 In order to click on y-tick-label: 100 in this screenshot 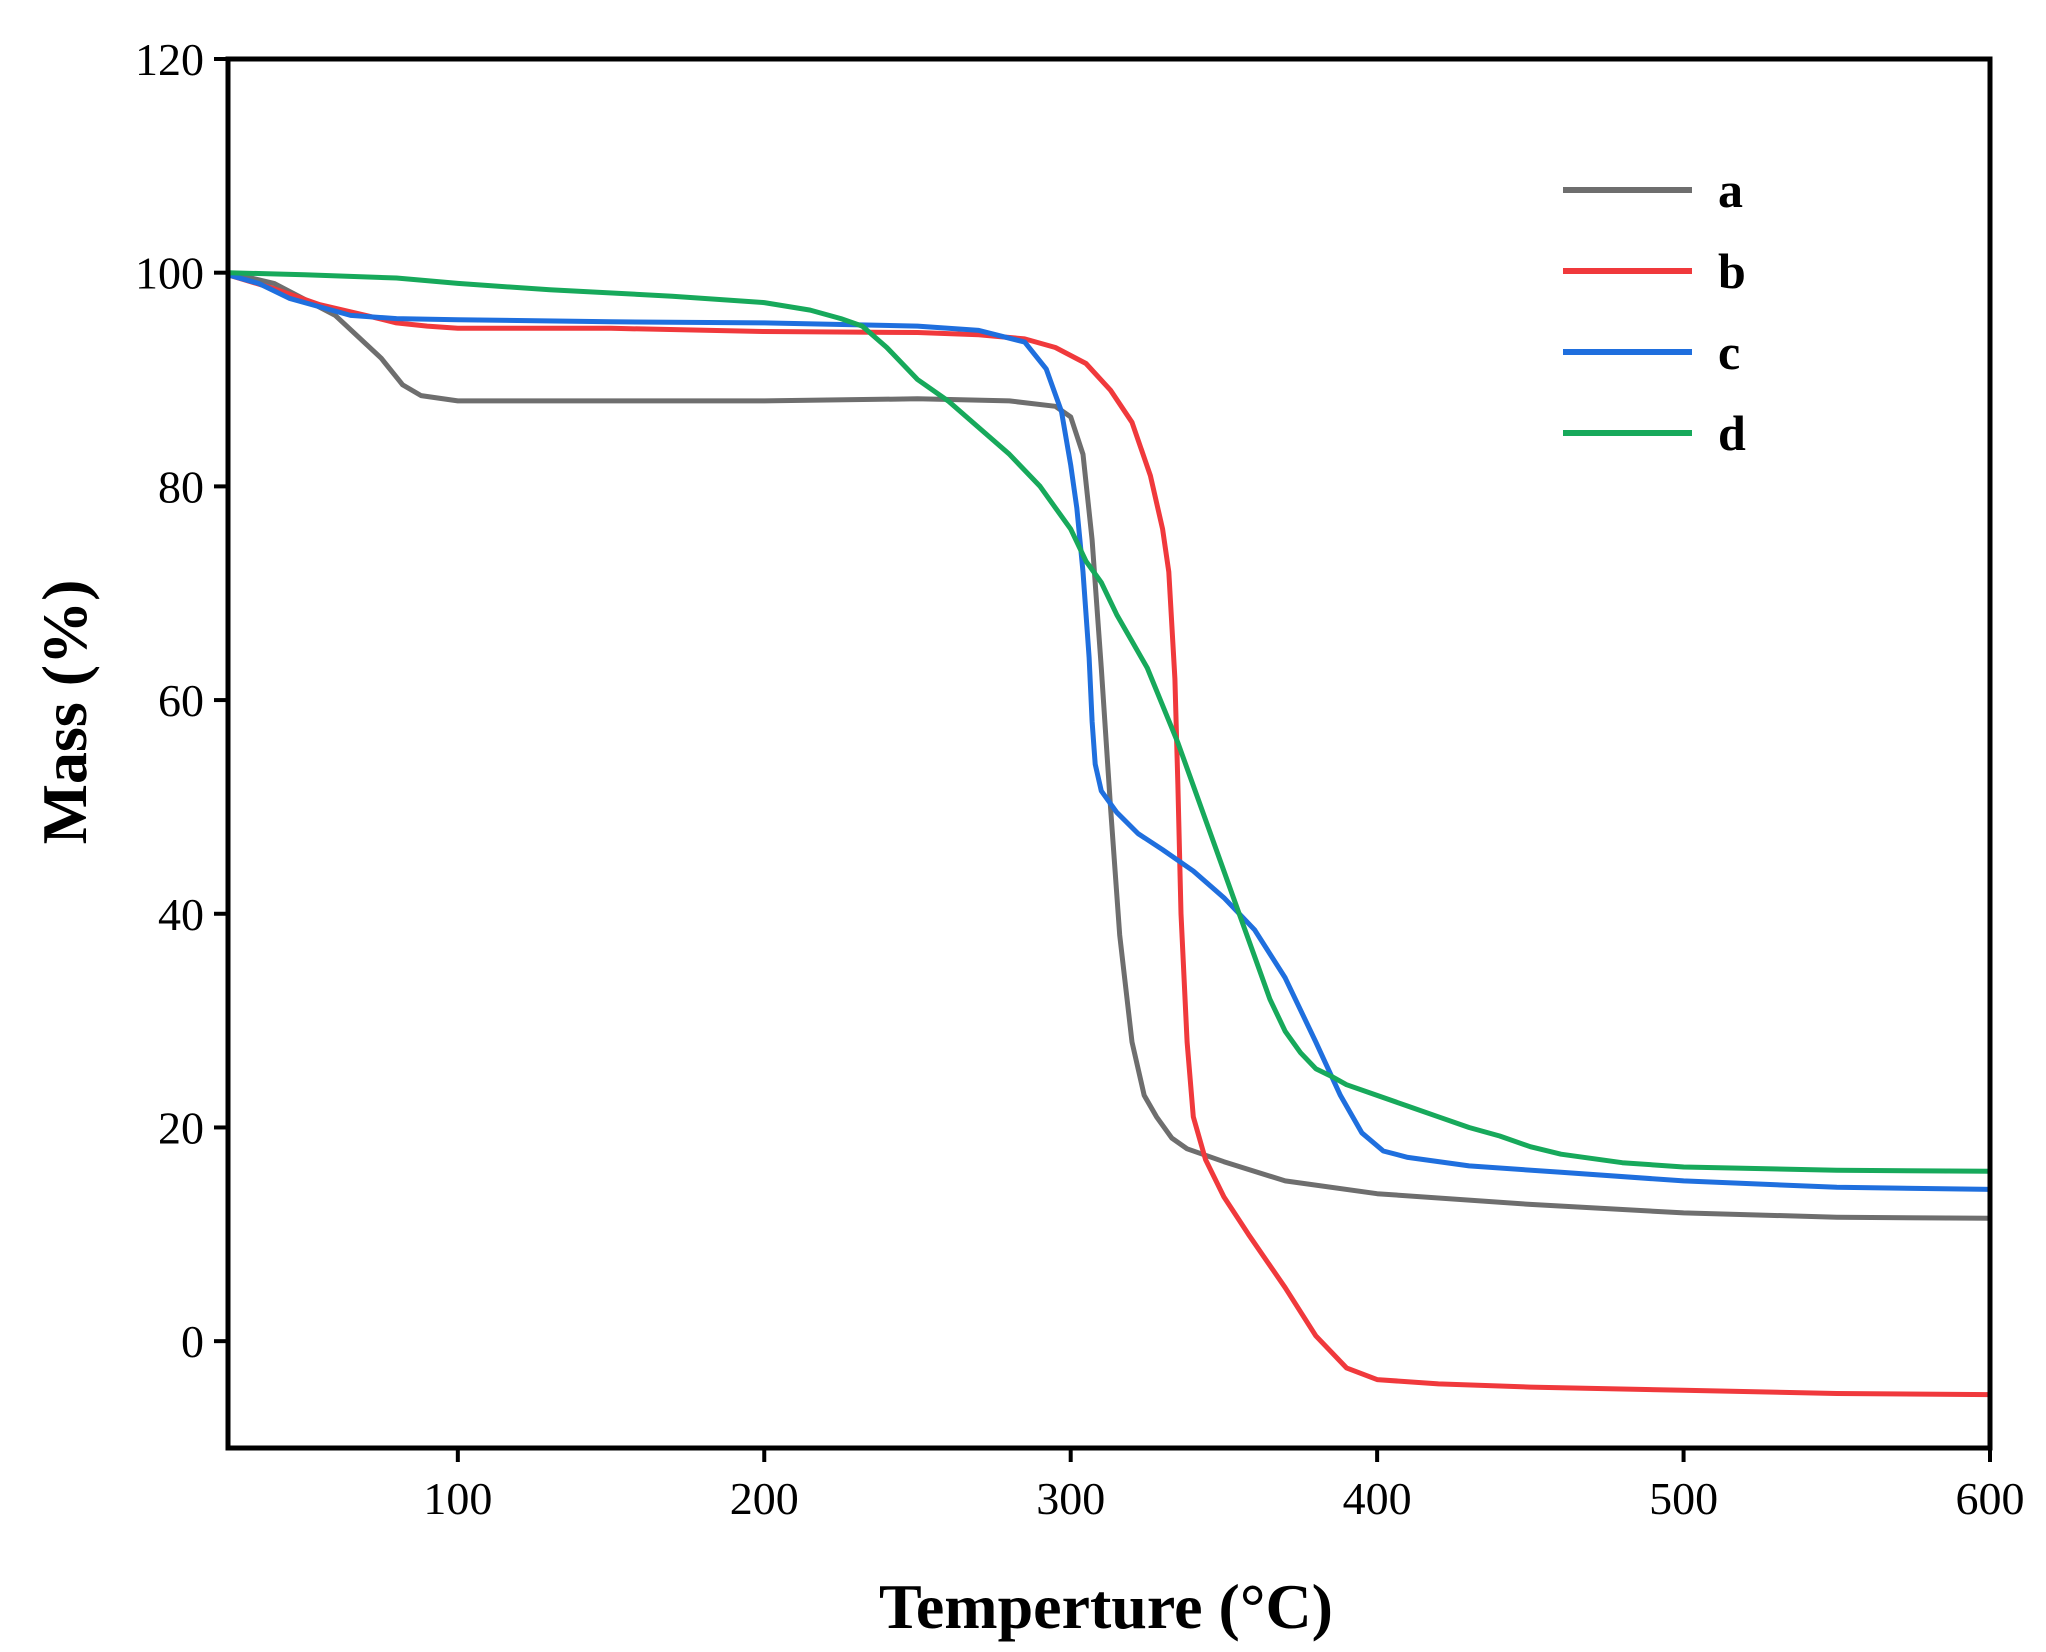, I will do `click(169, 273)`.